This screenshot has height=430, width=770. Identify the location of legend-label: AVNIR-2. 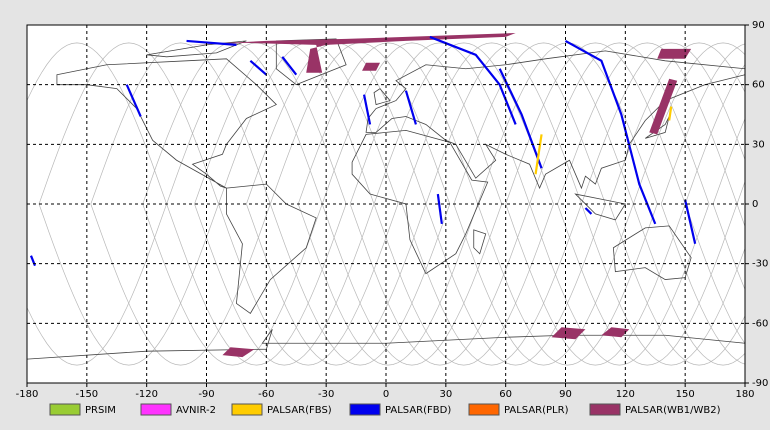
(196, 410).